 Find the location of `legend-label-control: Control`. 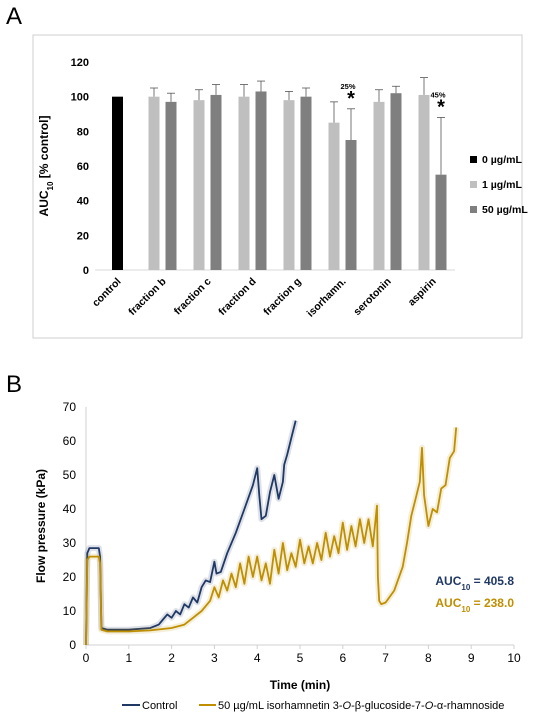

legend-label-control: Control is located at coordinates (159, 706).